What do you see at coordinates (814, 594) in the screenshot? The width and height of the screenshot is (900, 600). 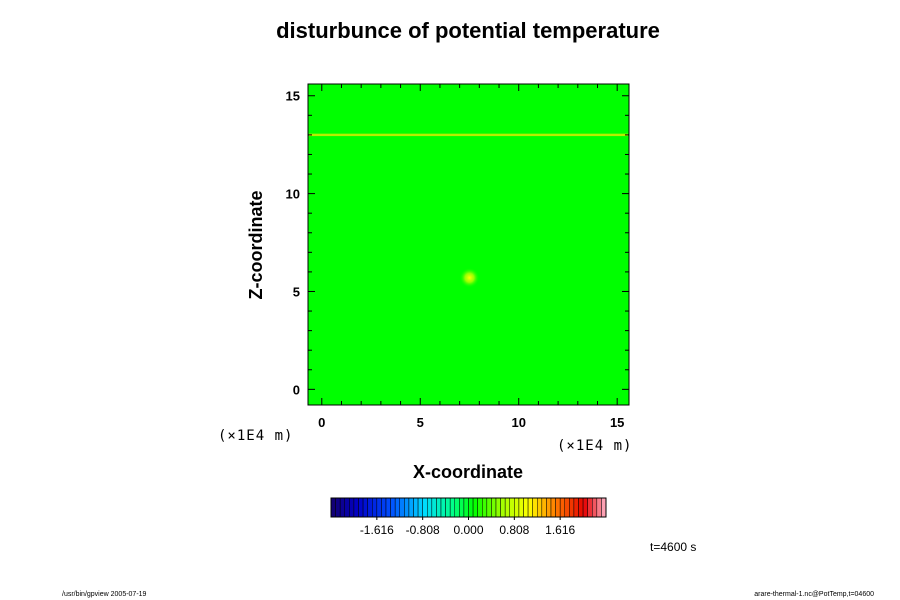 I see `footer-right: arare-thermal-1.nc@PotTemp,t=04600` at bounding box center [814, 594].